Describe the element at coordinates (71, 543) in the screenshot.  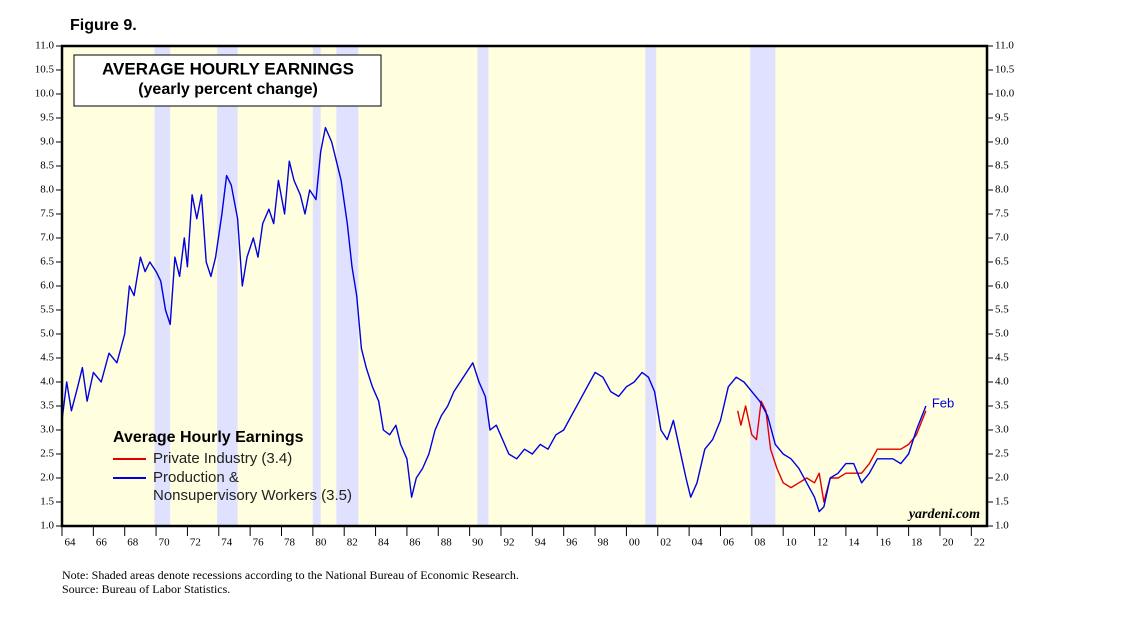
I see `x-tick-label: 64` at that location.